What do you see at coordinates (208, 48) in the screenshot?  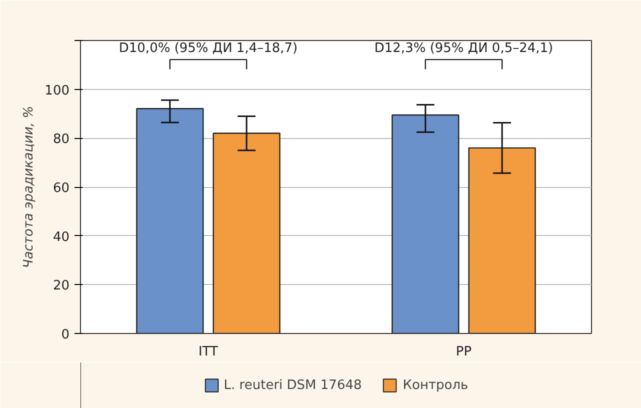 I see `annotation: D10,0% (95% ДИ 1,4–18,7)` at bounding box center [208, 48].